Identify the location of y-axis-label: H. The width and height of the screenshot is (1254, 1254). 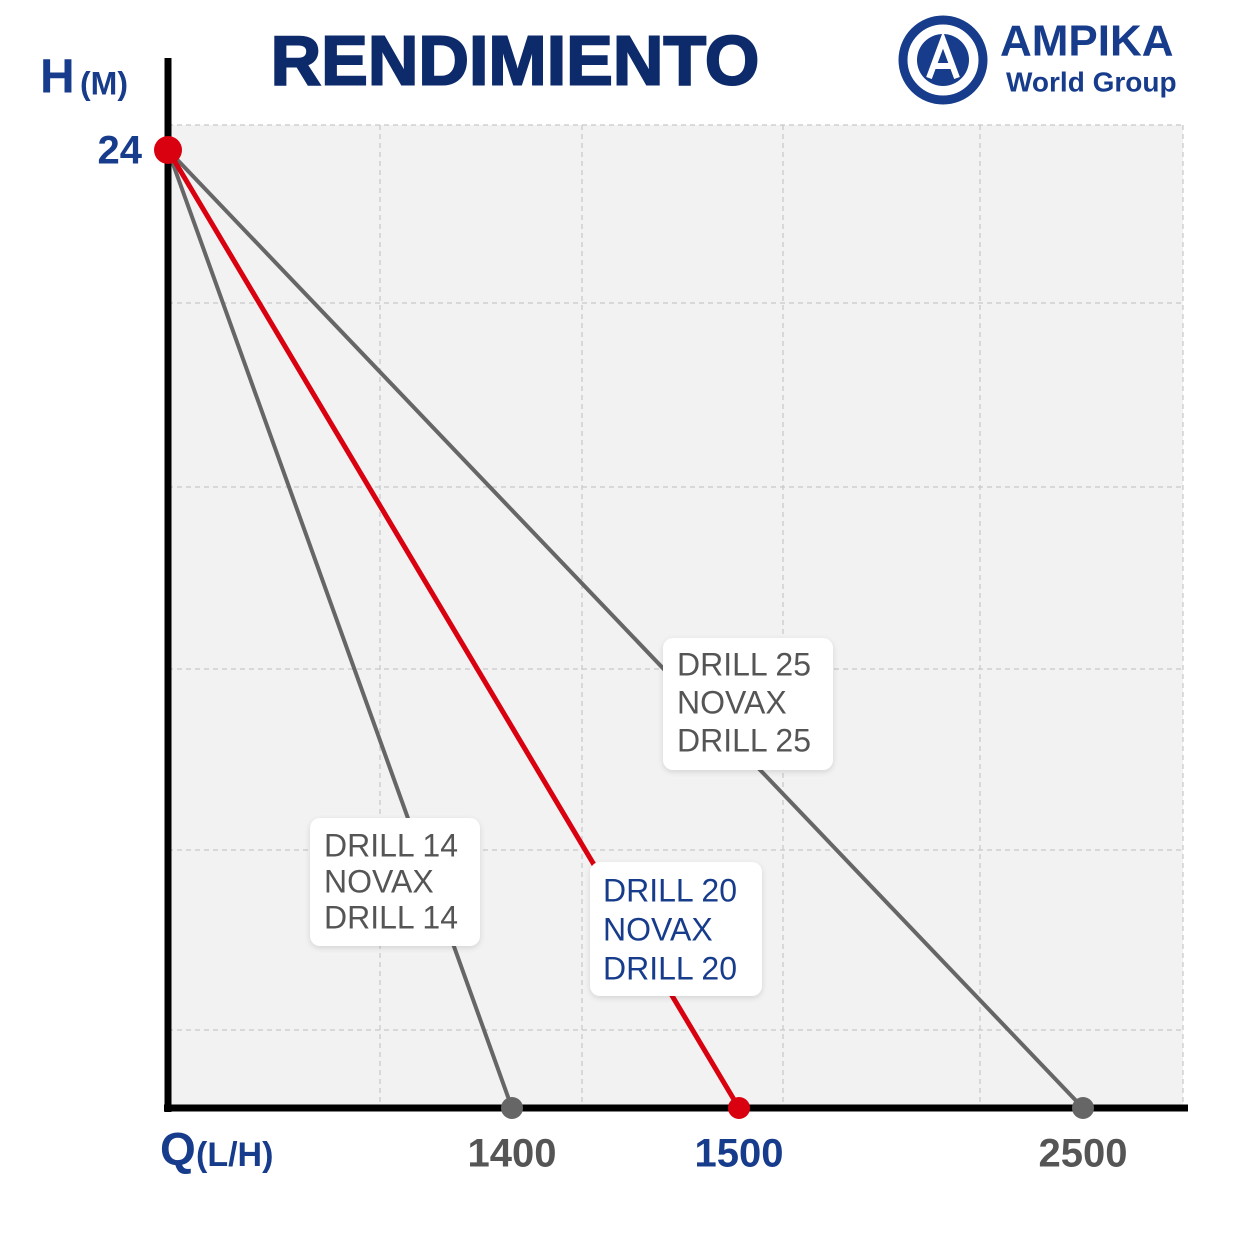
(57, 77).